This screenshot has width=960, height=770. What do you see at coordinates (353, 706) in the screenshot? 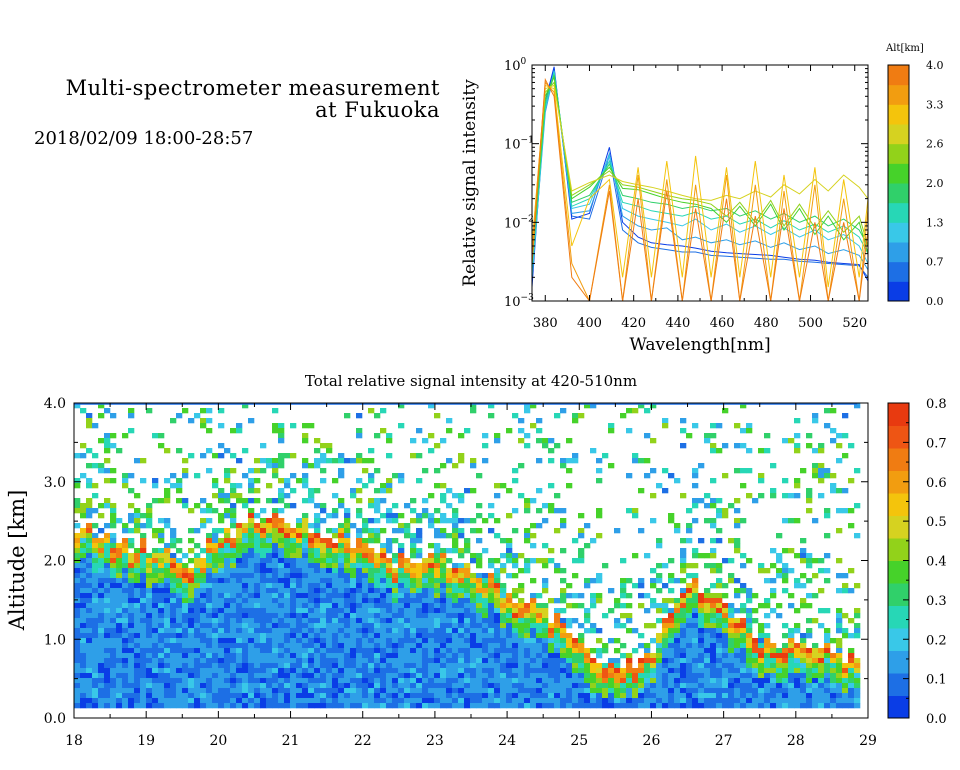
I see `heatmap-cell-1950` at bounding box center [353, 706].